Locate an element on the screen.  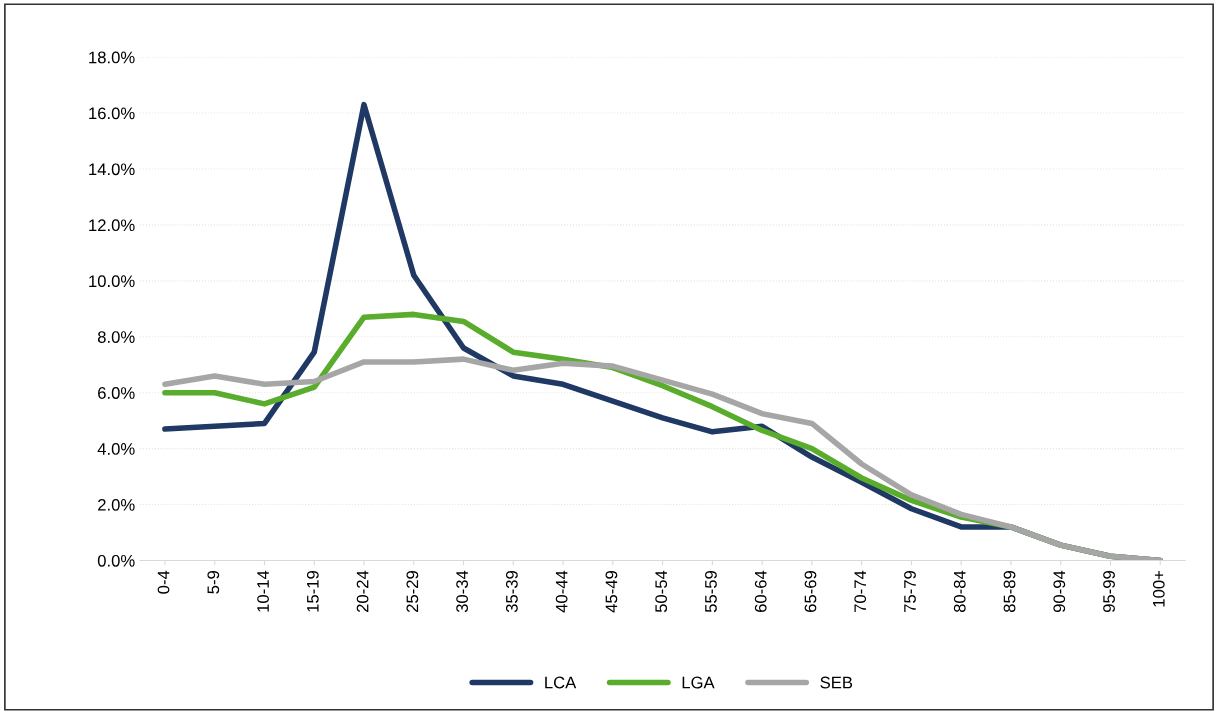
y-tick-label: 12.0% is located at coordinates (112, 225).